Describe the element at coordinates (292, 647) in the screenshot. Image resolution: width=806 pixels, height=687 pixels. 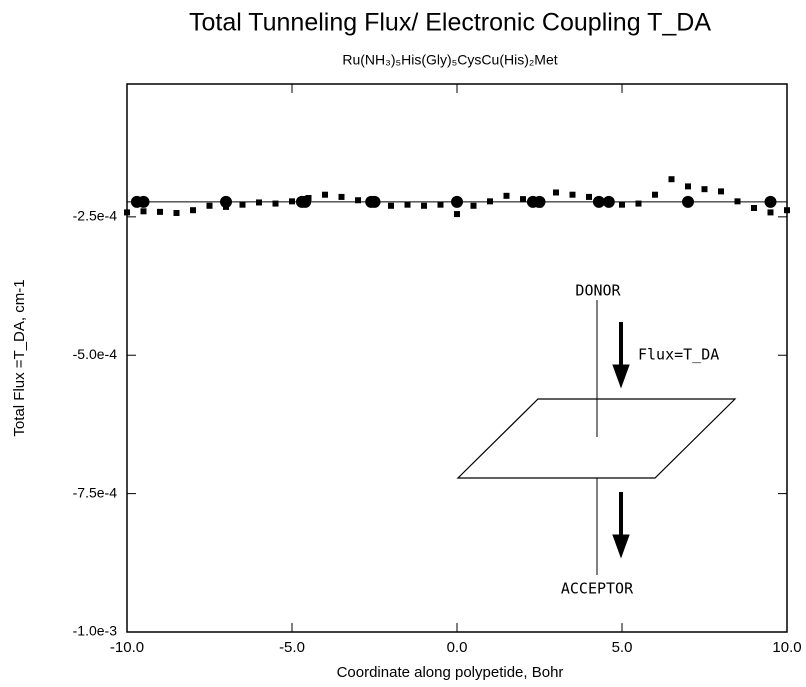
I see `x-tick-label: -5.0` at that location.